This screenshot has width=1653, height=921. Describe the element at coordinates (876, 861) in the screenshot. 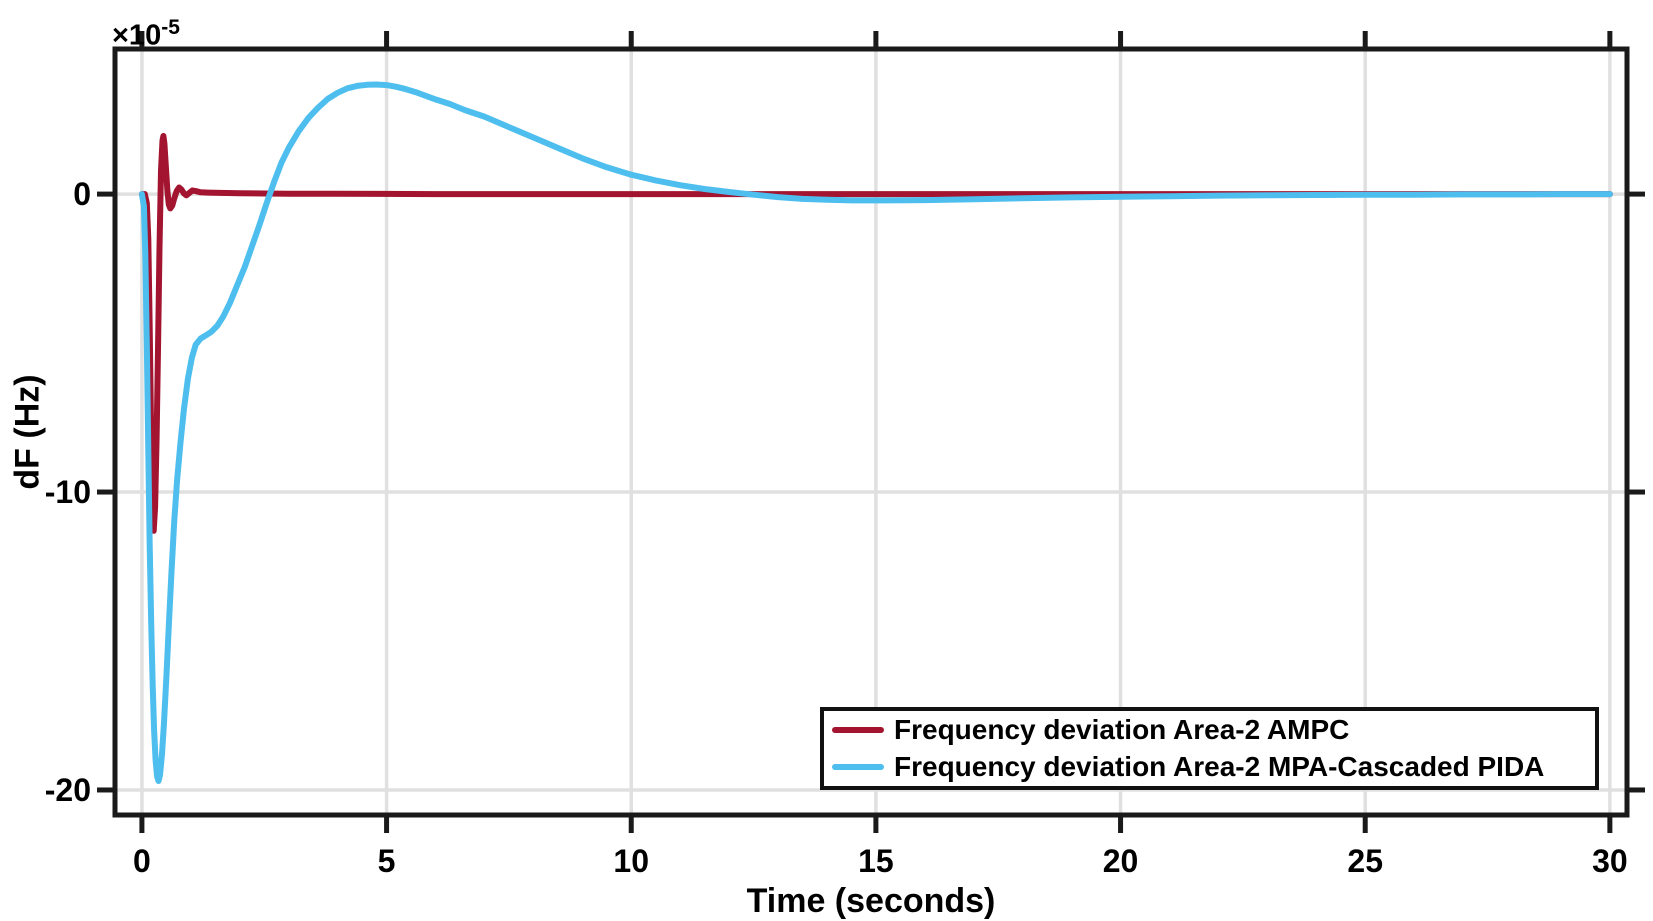

I see `x-tick-label: 15` at that location.